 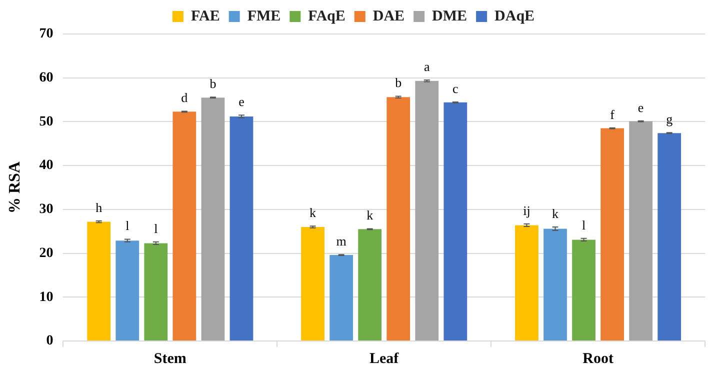 I want to click on legend-label: DME, so click(x=450, y=16).